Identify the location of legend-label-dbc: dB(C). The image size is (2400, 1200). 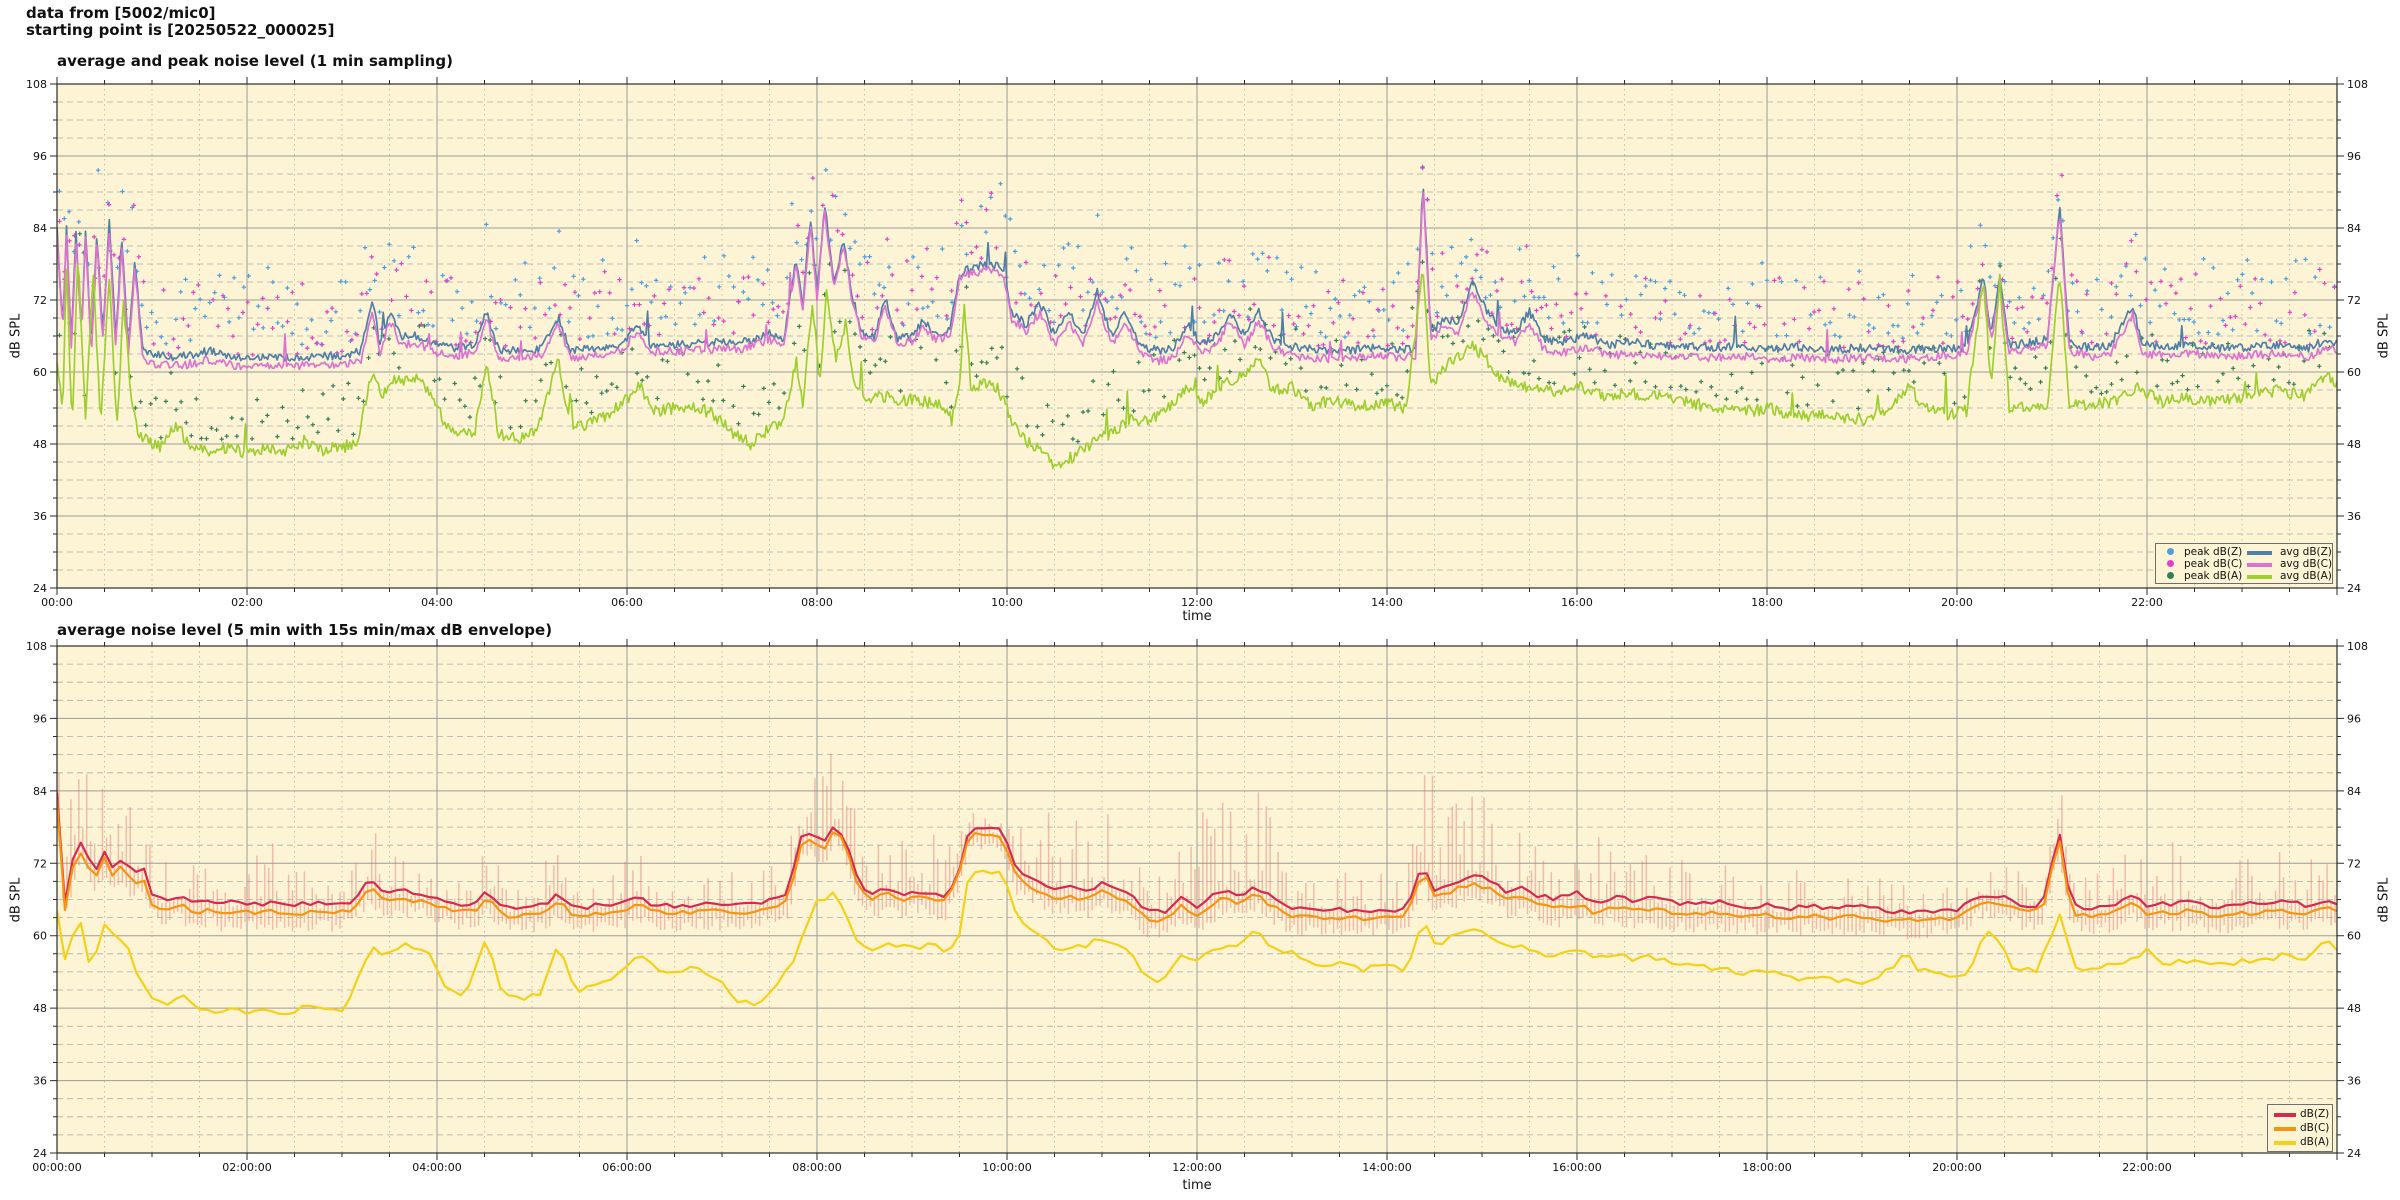
(2315, 1128).